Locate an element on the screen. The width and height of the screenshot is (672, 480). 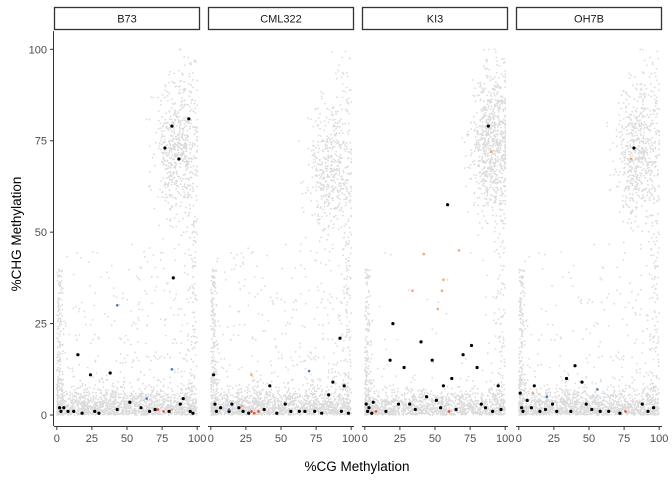
facet-strip-label: KI3 is located at coordinates (435, 20).